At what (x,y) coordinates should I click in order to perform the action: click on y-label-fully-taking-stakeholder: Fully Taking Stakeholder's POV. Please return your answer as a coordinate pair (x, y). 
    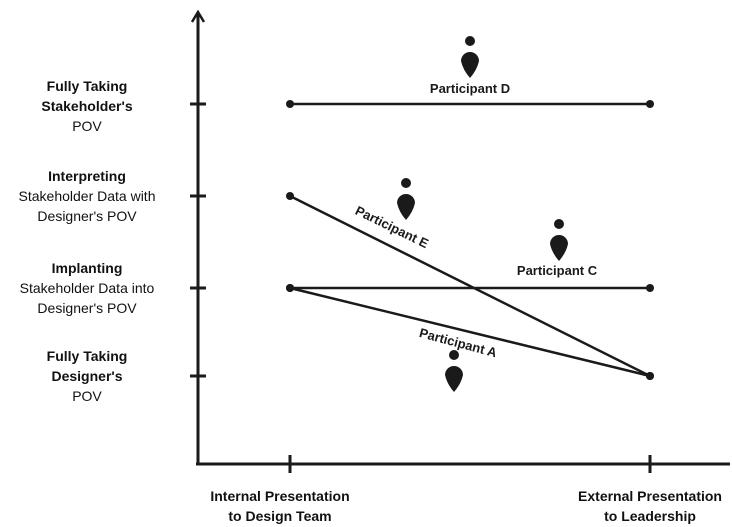
    Looking at the image, I should click on (87, 106).